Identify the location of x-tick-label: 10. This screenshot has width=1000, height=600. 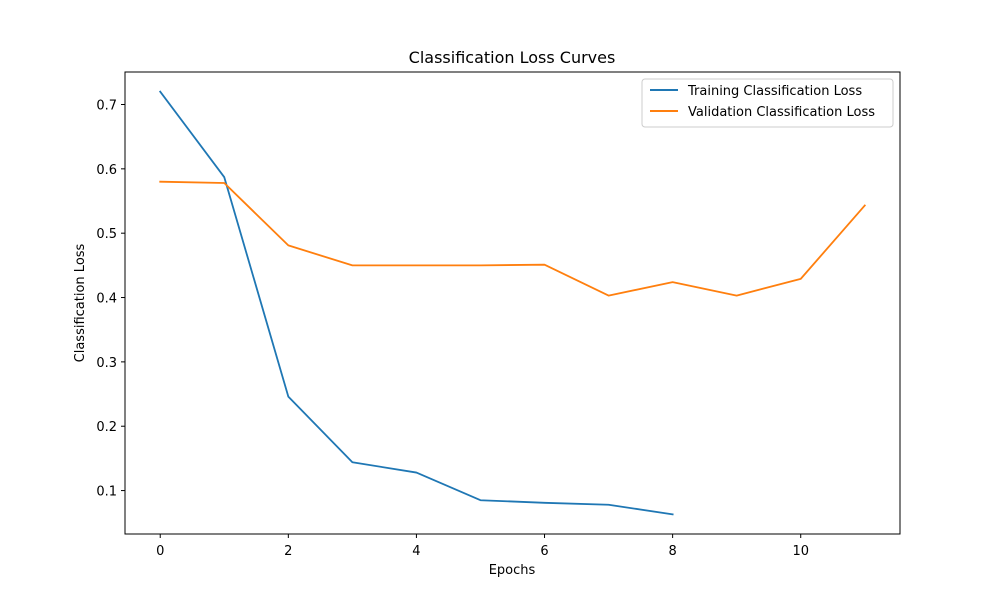
(800, 551).